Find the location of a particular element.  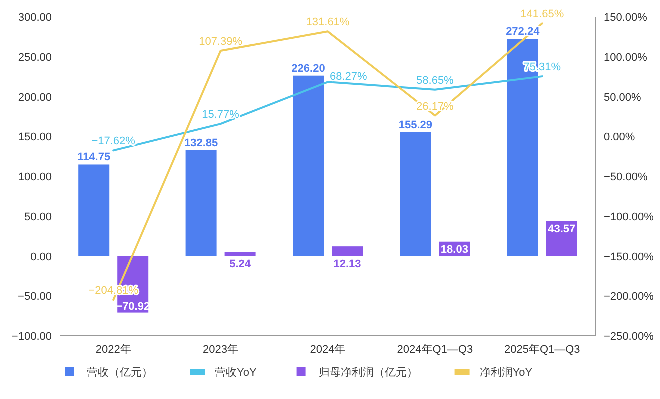

data-label: 43.57 is located at coordinates (562, 230).